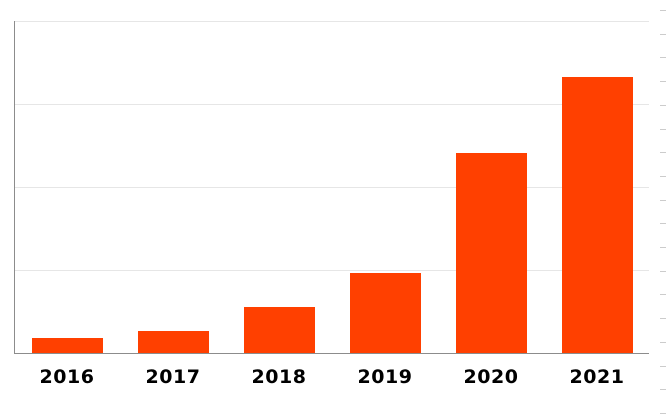  What do you see at coordinates (173, 342) in the screenshot?
I see `bar-2017` at bounding box center [173, 342].